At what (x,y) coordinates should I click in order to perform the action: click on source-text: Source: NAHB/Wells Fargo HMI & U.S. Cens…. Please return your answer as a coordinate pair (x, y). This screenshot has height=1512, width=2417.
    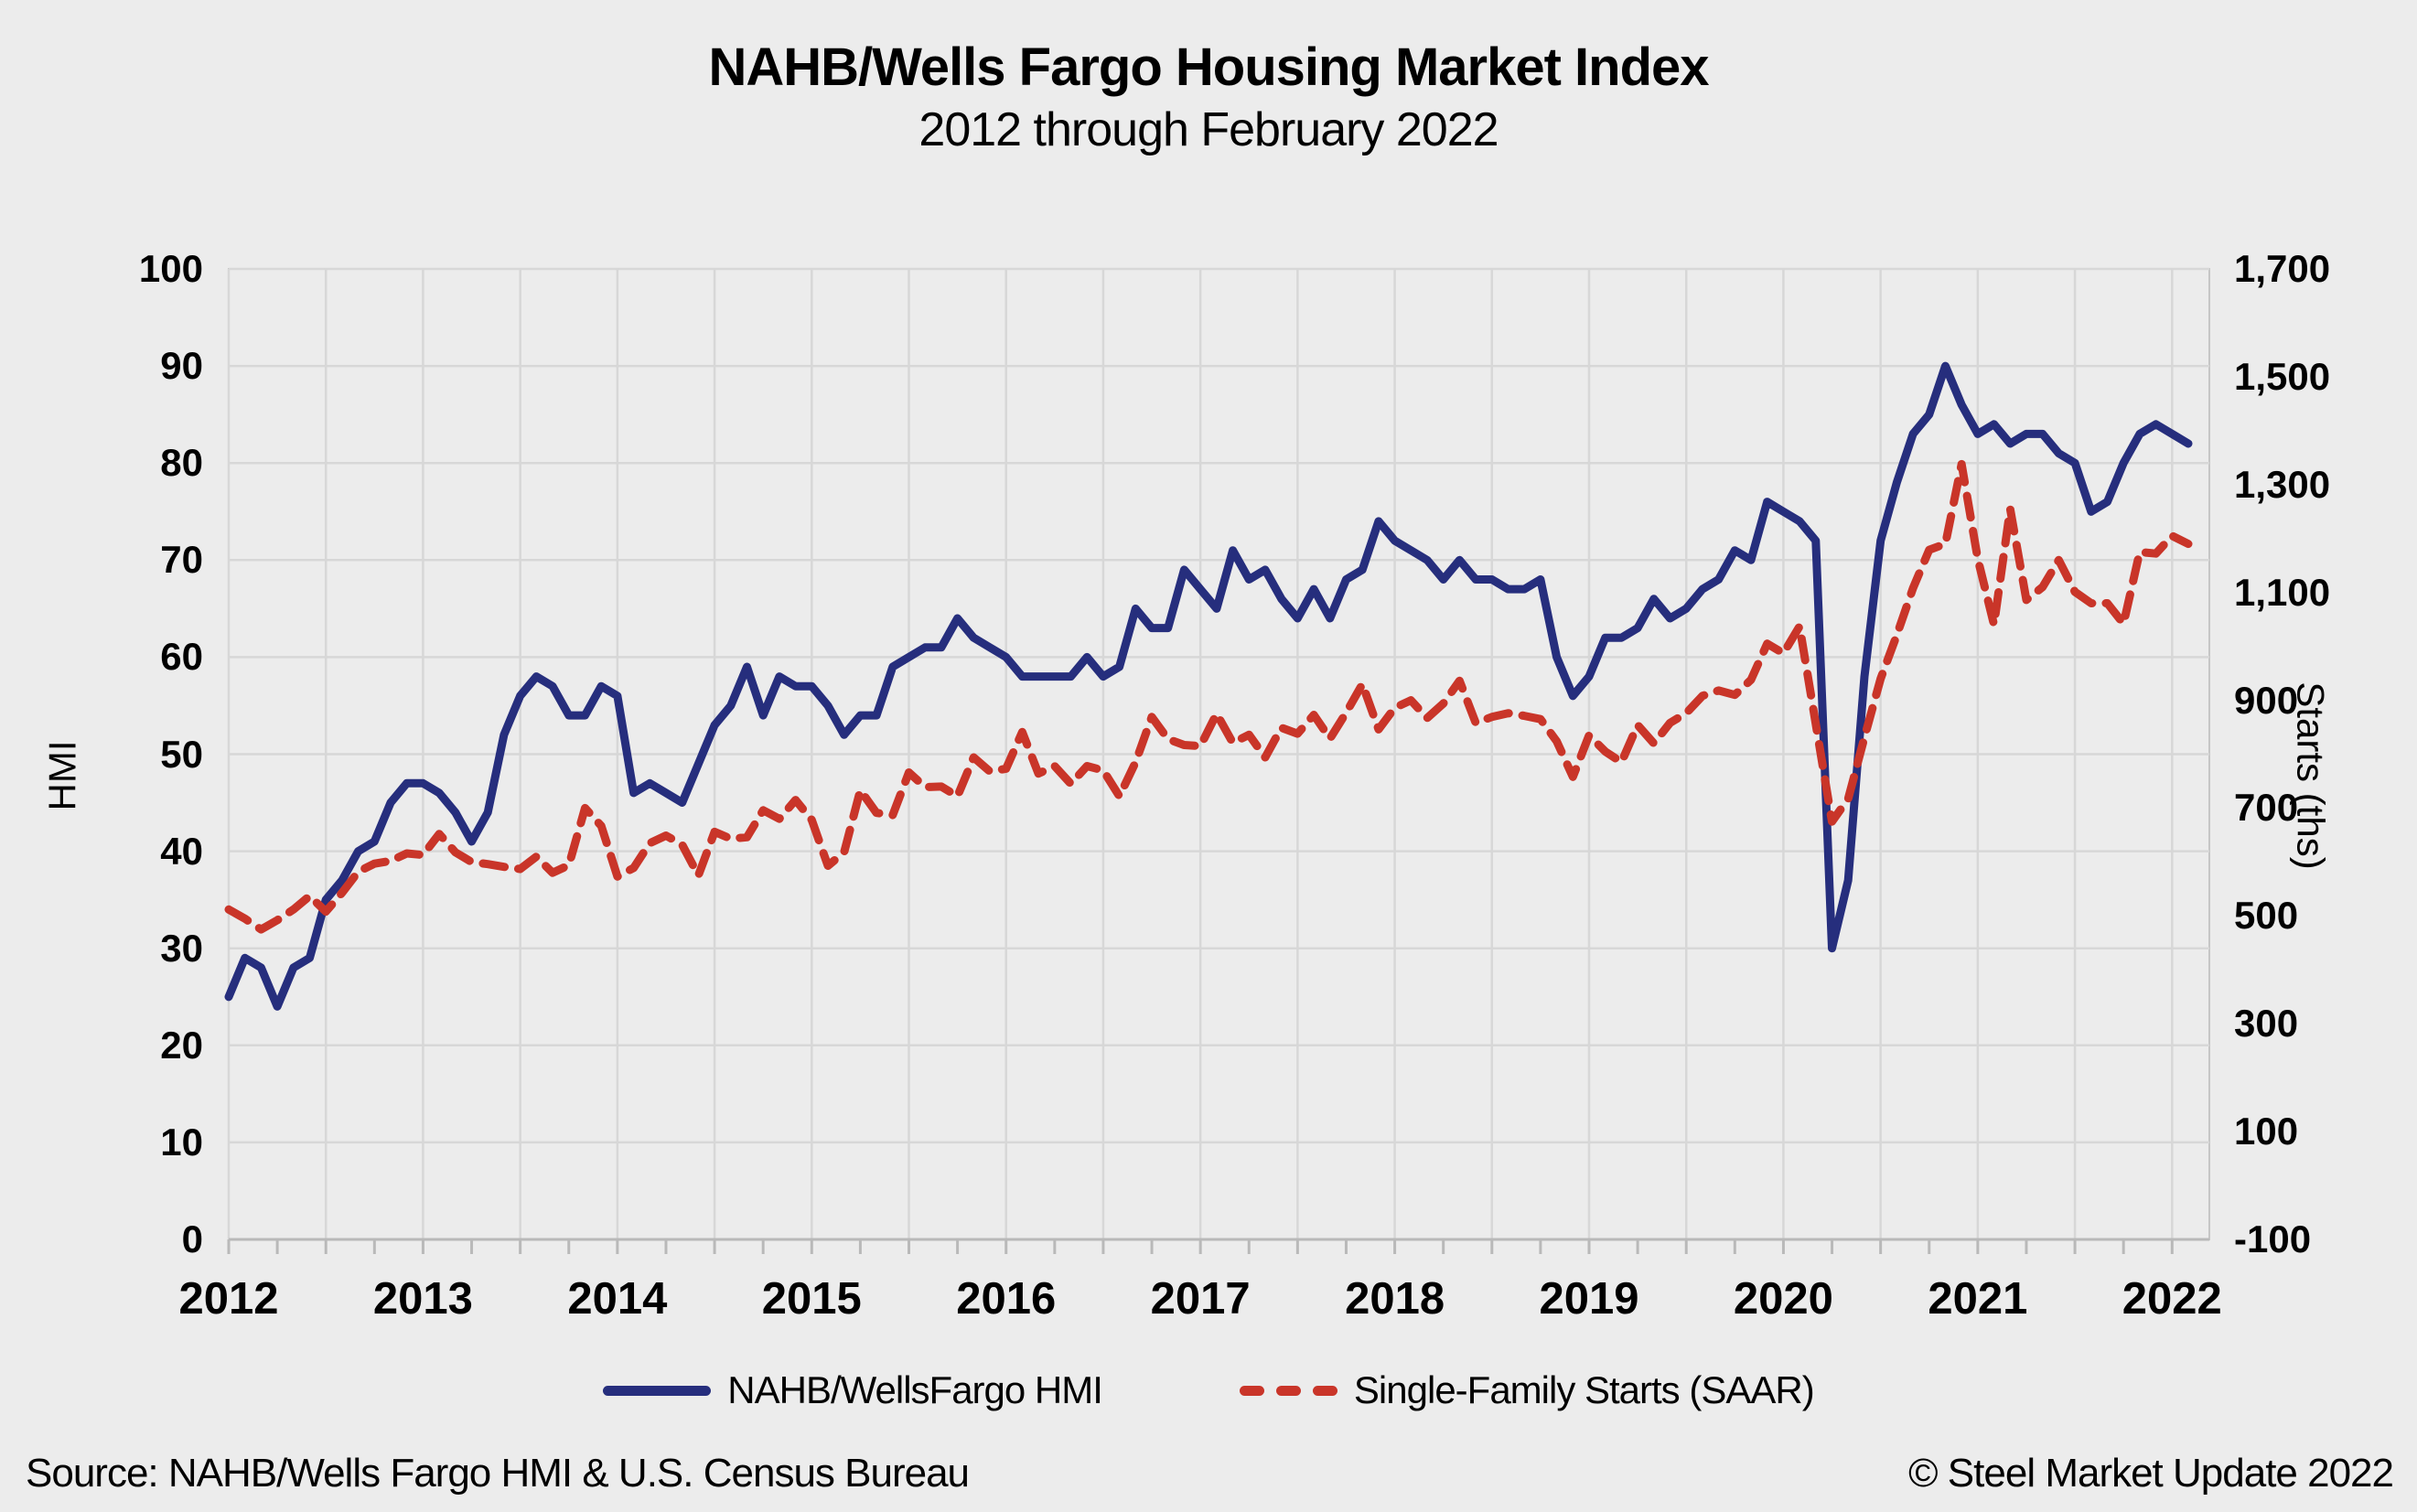
    Looking at the image, I should click on (498, 1473).